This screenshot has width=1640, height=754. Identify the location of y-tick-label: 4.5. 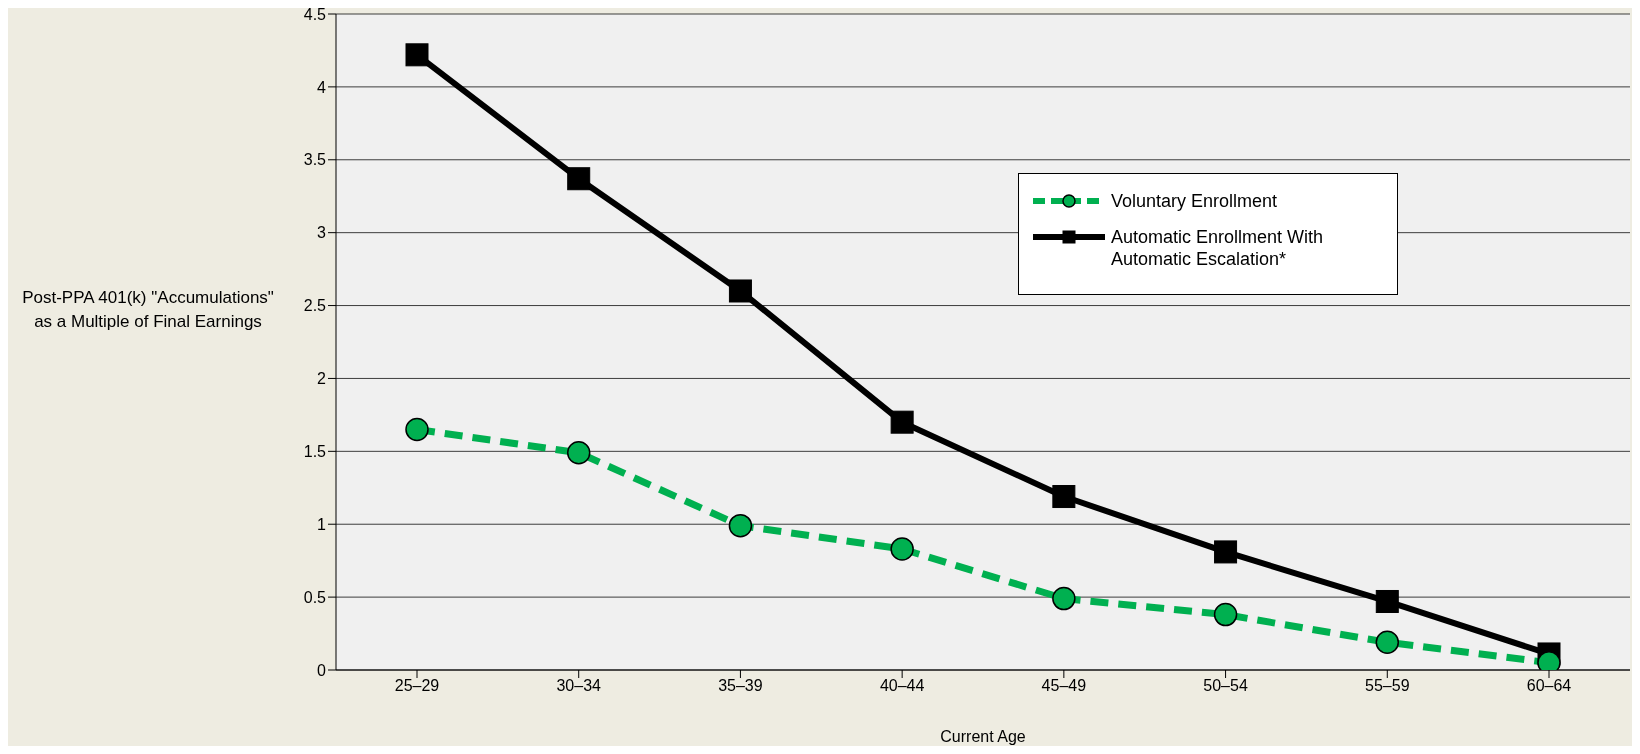
(315, 14).